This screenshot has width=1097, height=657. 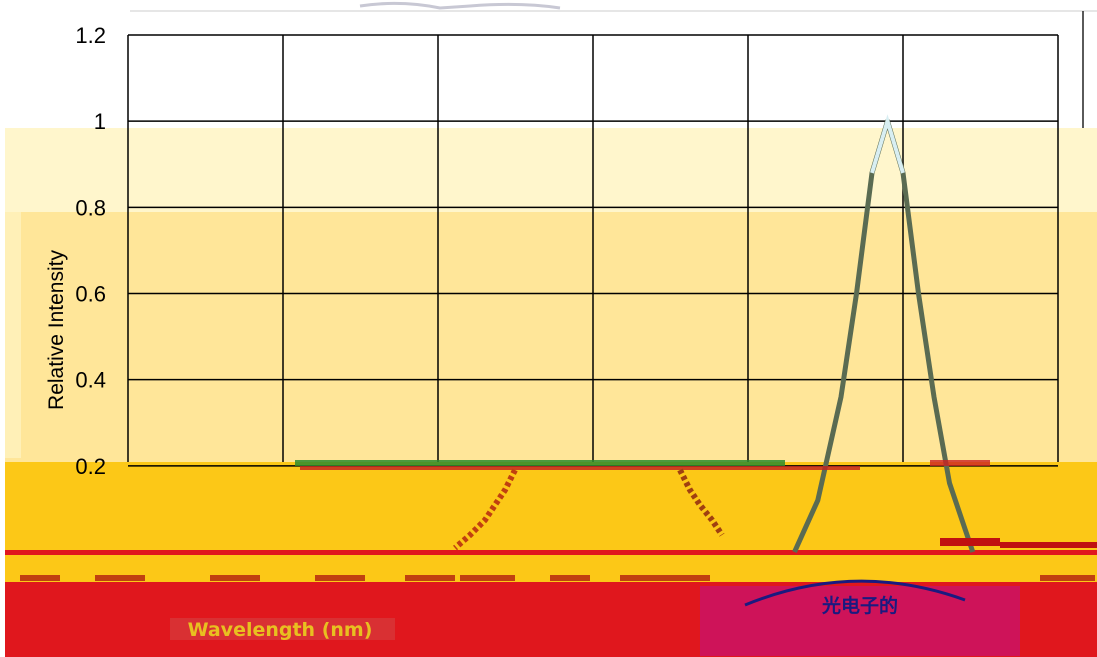 I want to click on watermark-text: 光电子的, so click(x=859, y=605).